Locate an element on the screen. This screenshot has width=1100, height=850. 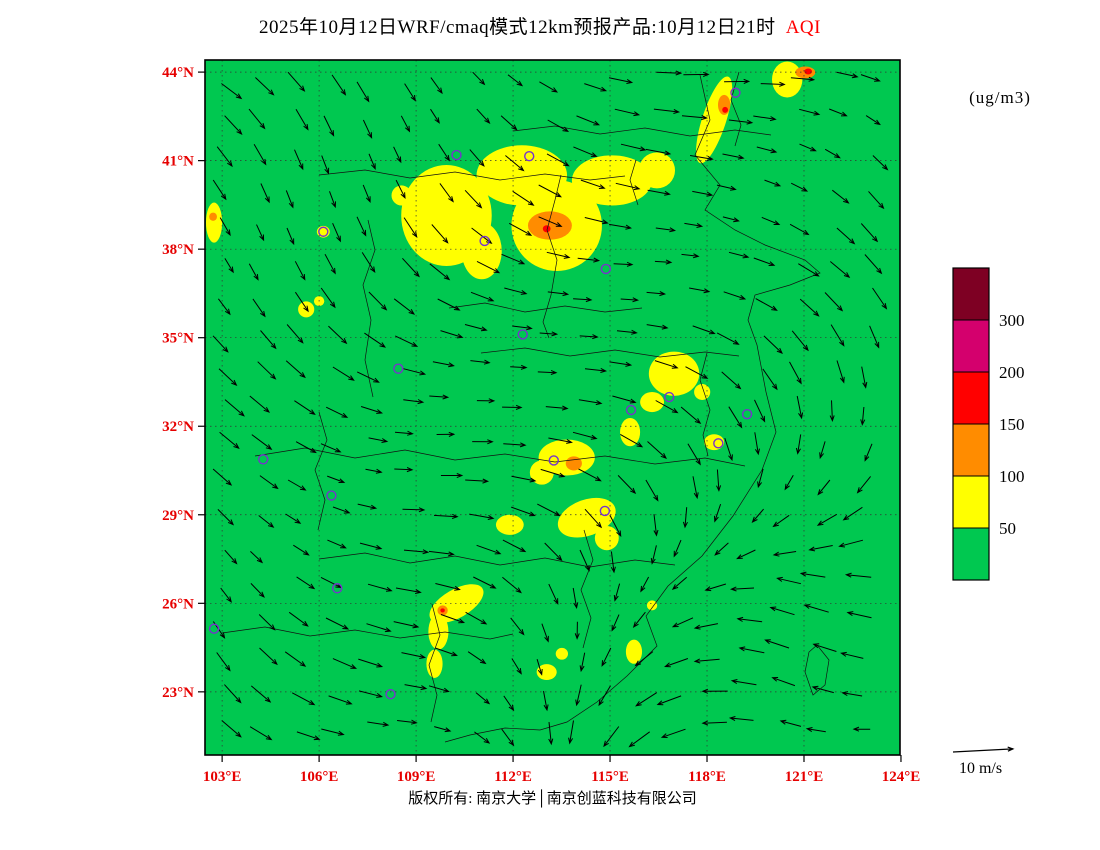
aqi-patch-red is located at coordinates (725, 109).